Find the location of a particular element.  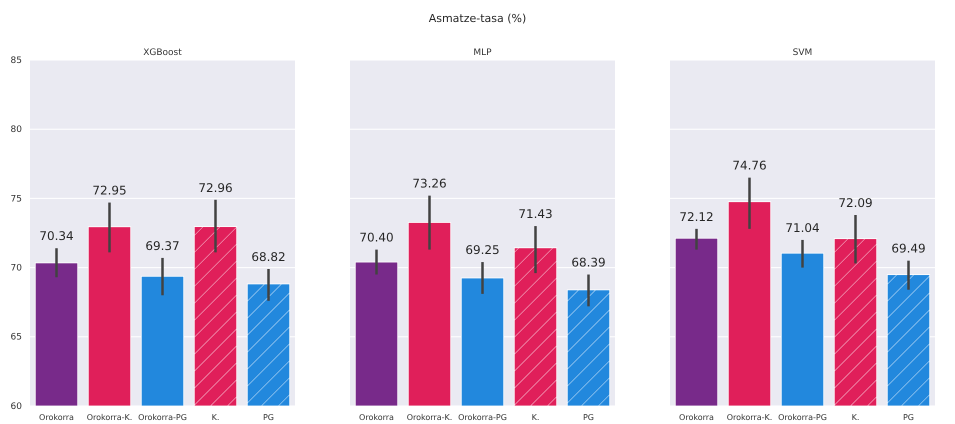

data-label: 69.49 is located at coordinates (908, 249).